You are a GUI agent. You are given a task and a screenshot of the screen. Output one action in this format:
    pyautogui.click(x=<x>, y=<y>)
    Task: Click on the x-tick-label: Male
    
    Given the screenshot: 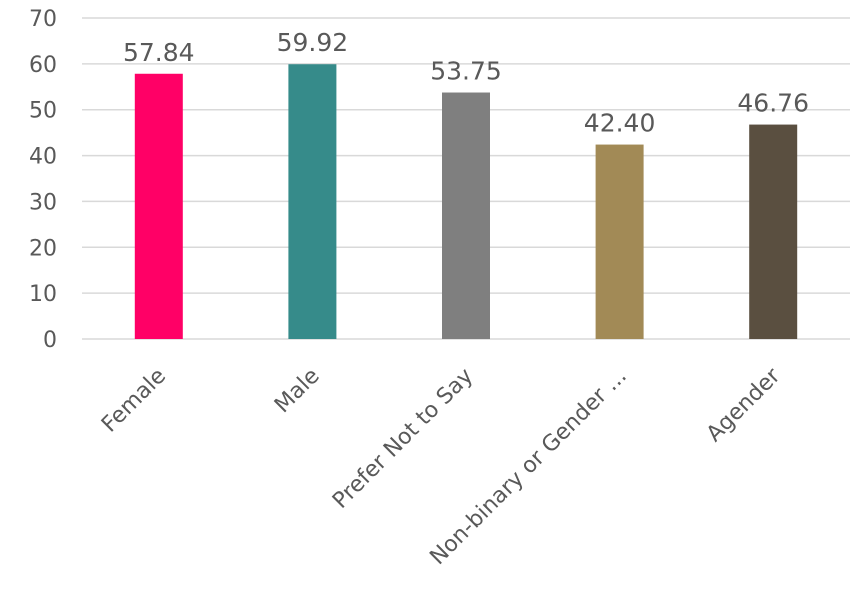 What is the action you would take?
    pyautogui.click(x=297, y=391)
    